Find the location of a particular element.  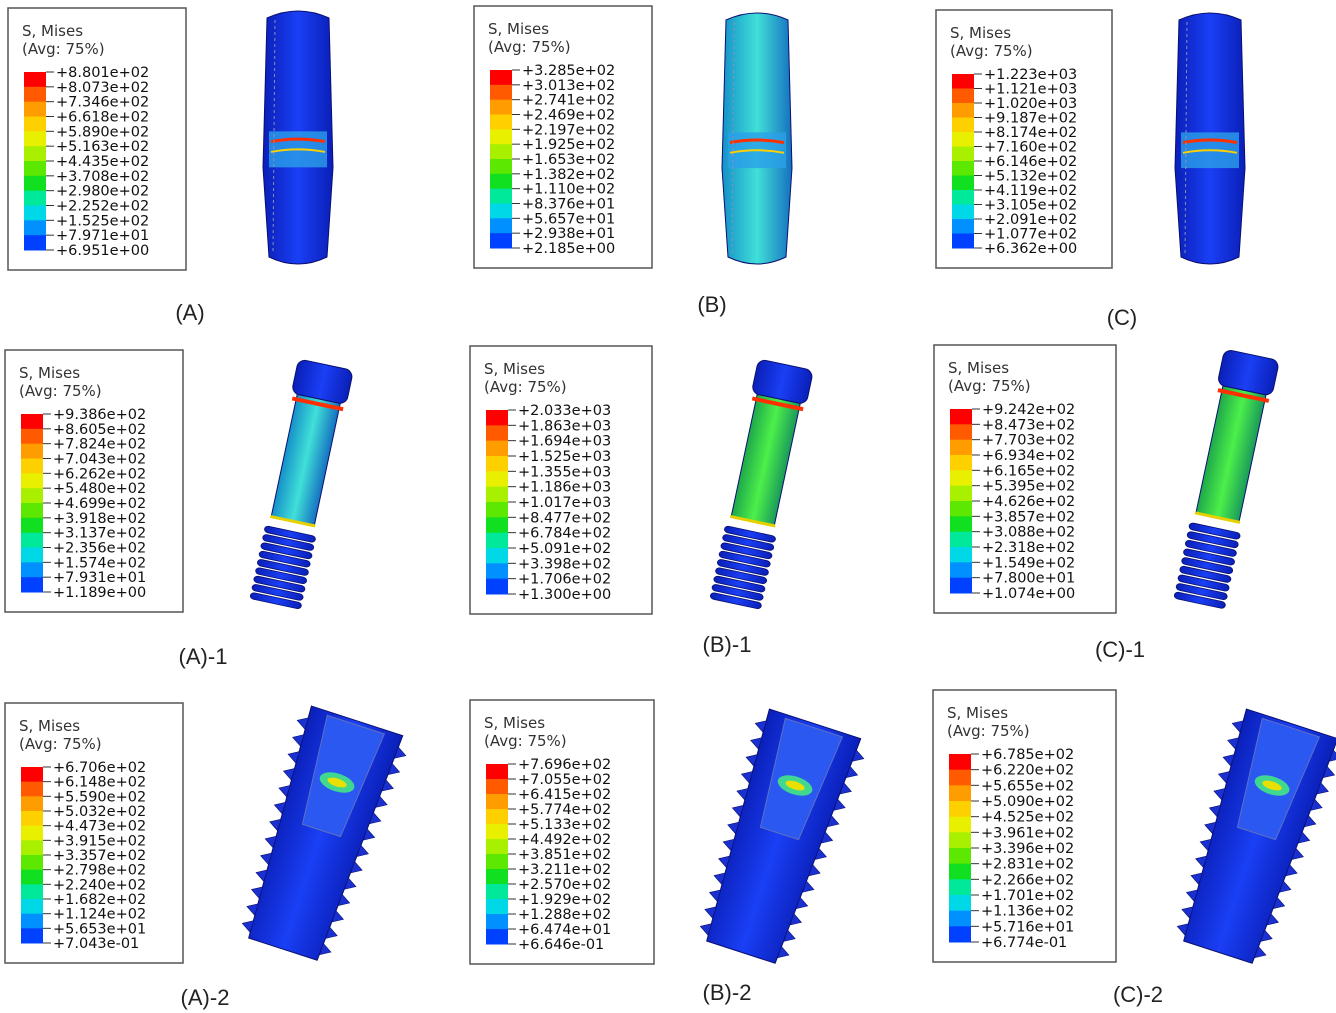

panel-label: (A)-2 is located at coordinates (205, 997).